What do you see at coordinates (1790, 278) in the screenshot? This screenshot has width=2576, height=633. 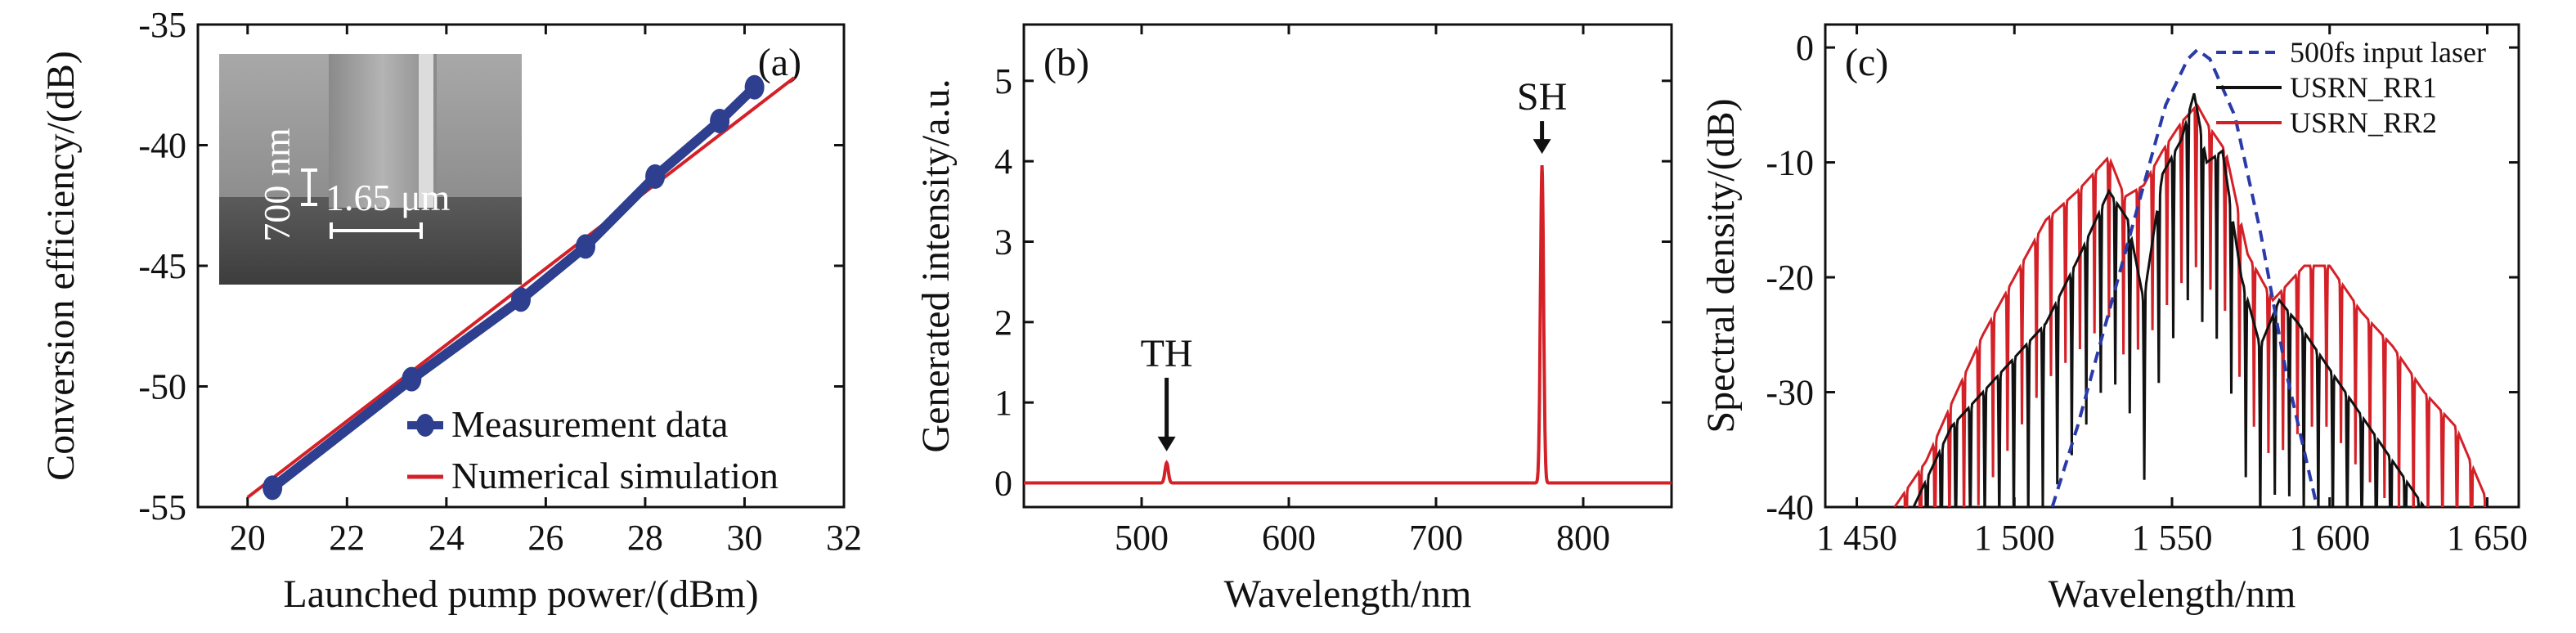 I see `y-tick-label: -20` at bounding box center [1790, 278].